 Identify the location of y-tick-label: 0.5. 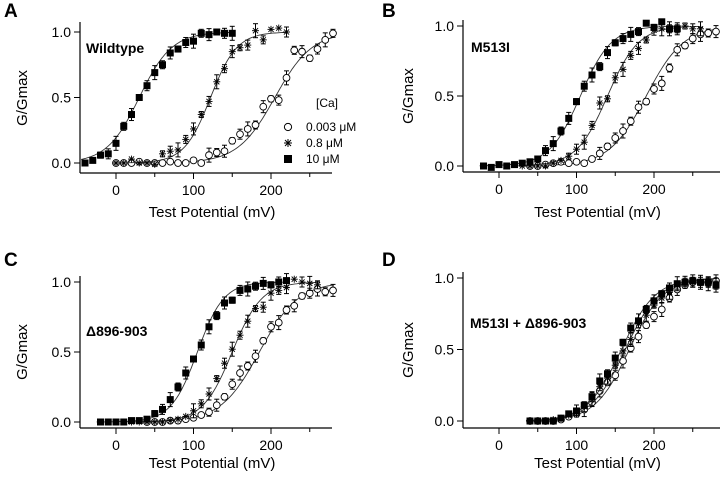
(62, 352).